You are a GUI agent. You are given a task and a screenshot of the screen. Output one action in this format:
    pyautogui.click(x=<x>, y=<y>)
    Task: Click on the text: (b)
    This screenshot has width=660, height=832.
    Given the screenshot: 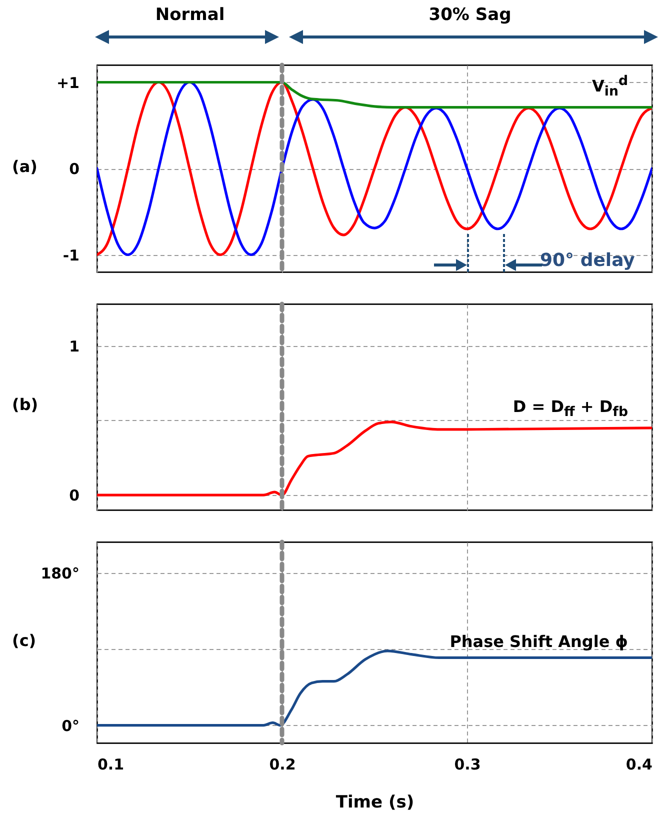 What is the action you would take?
    pyautogui.click(x=25, y=404)
    